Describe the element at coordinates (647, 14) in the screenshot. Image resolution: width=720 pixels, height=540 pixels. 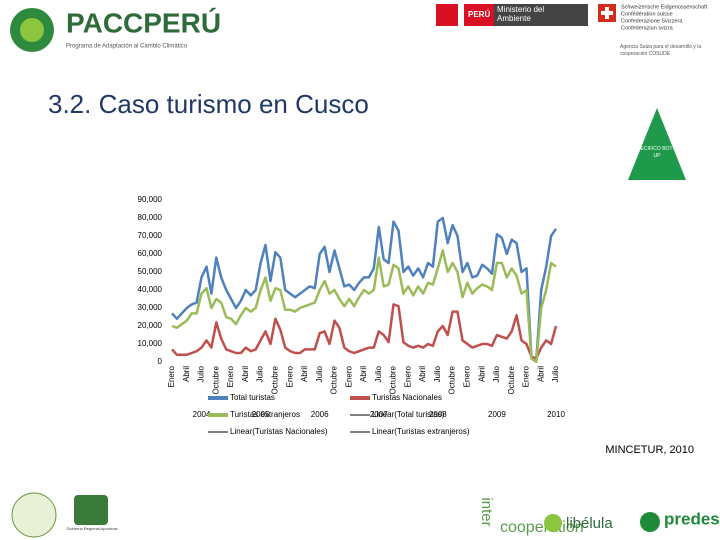
I see `swiss-text: Confédération suisse` at that location.